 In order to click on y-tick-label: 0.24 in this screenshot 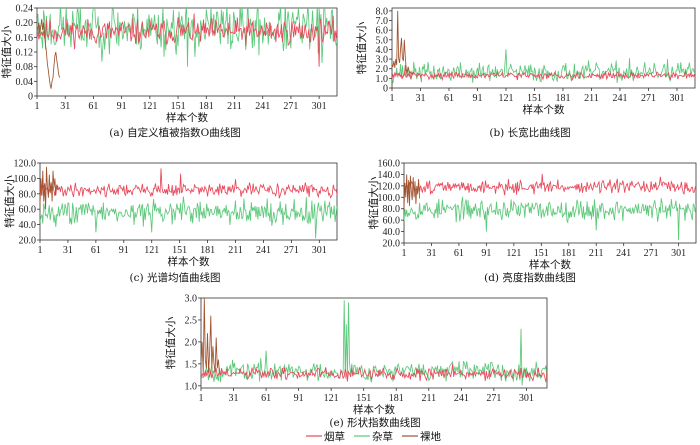, I will do `click(25, 9)`.